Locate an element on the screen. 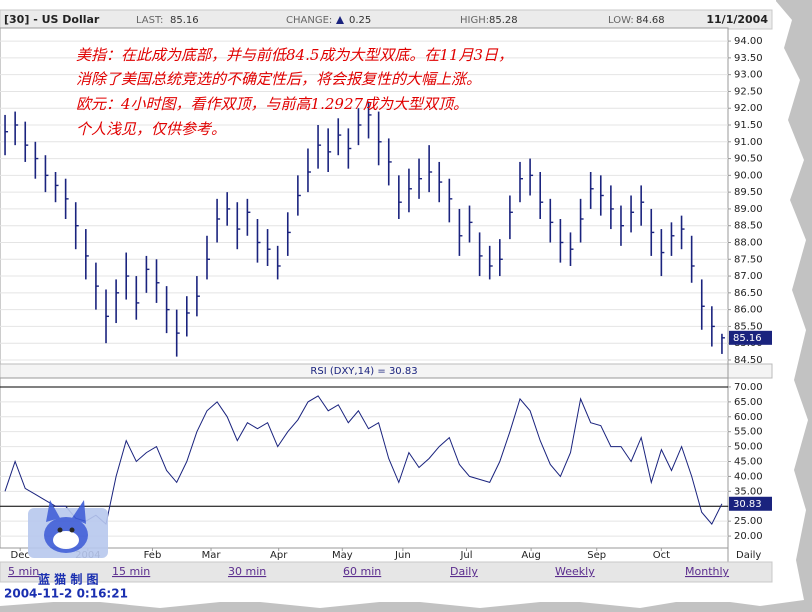  x-tick-label: Oct is located at coordinates (661, 555).